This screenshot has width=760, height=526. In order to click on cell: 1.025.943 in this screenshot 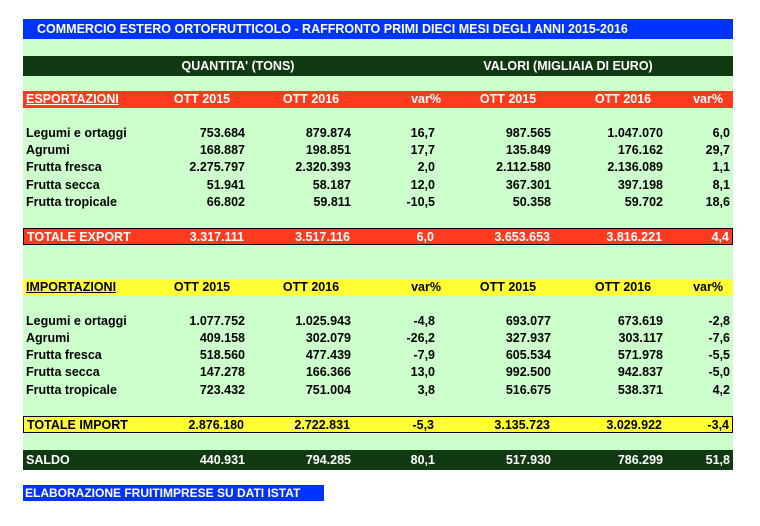, I will do `click(323, 321)`.